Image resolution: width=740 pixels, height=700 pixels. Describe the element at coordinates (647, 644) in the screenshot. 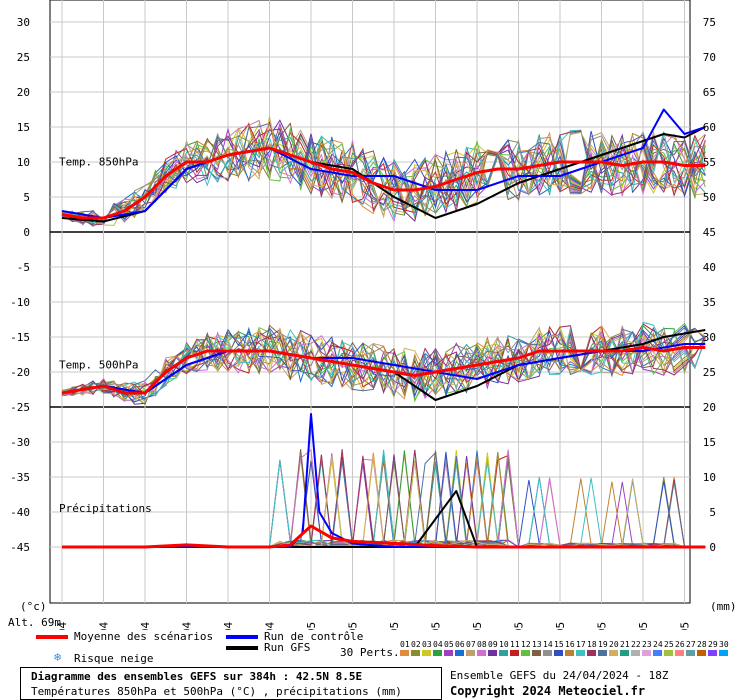

I see `pert-number: 23` at that location.